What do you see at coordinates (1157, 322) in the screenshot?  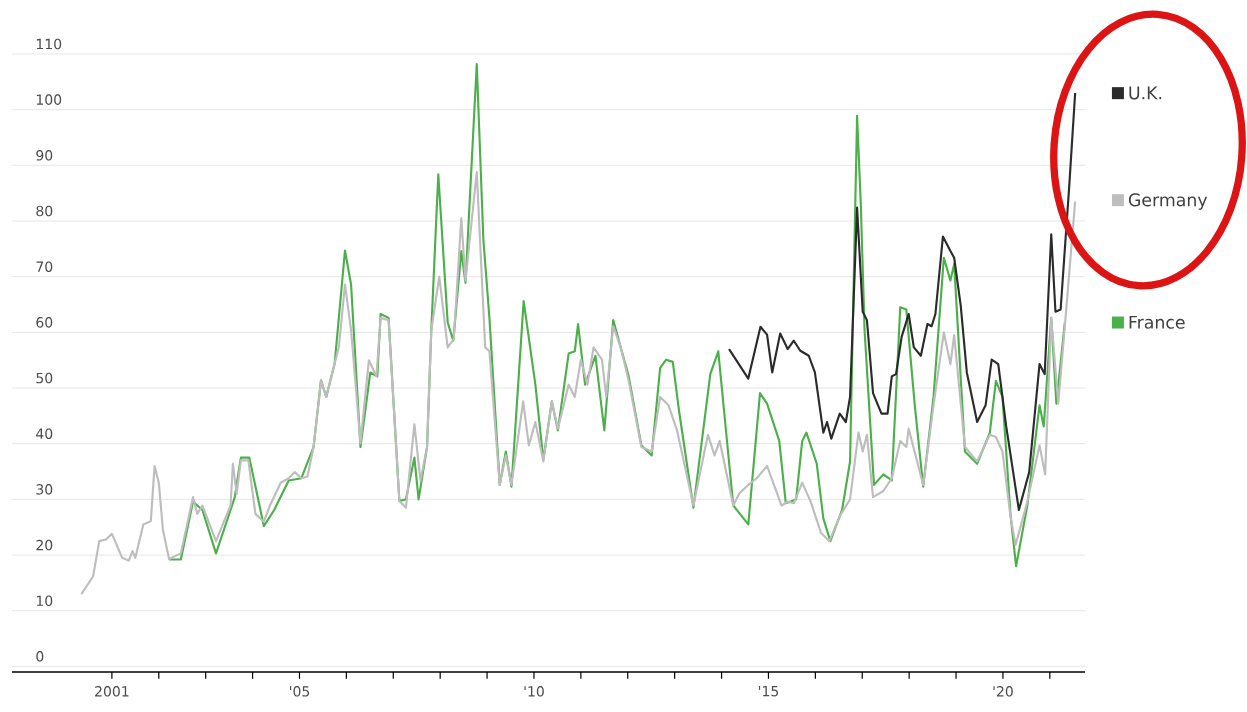 I see `legend-label: France` at bounding box center [1157, 322].